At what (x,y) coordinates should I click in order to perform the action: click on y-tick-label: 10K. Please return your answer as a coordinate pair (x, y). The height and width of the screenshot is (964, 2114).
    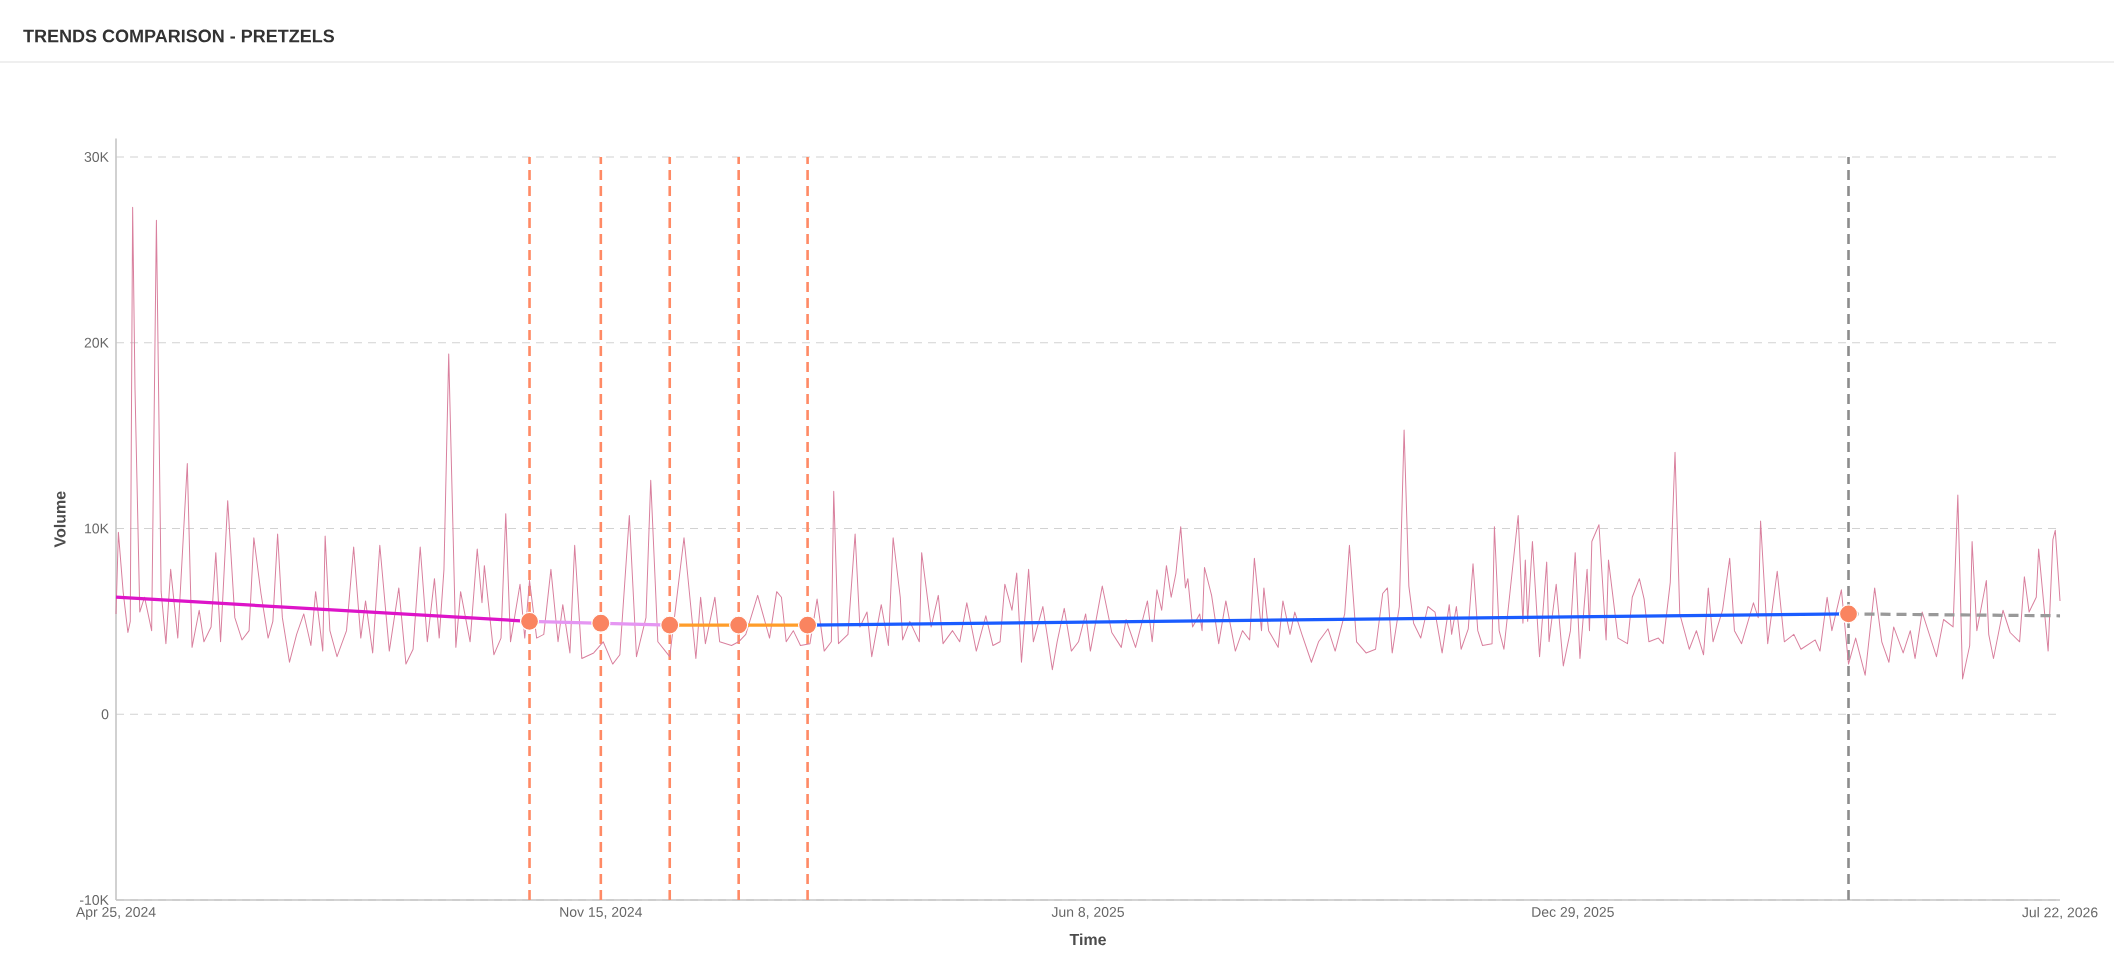
    Looking at the image, I should click on (97, 528).